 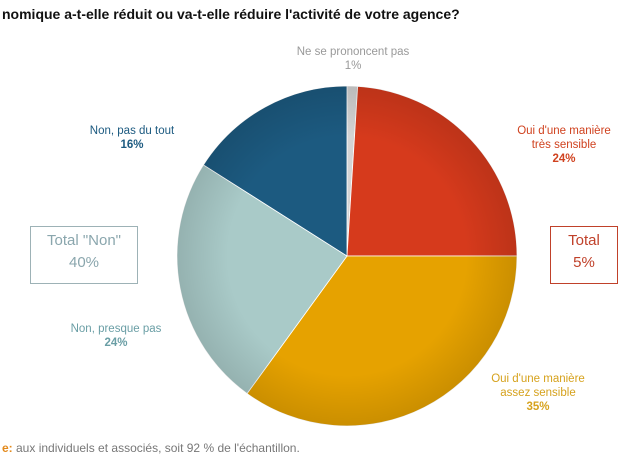 What do you see at coordinates (84, 262) in the screenshot?
I see `total-non-value: 40%` at bounding box center [84, 262].